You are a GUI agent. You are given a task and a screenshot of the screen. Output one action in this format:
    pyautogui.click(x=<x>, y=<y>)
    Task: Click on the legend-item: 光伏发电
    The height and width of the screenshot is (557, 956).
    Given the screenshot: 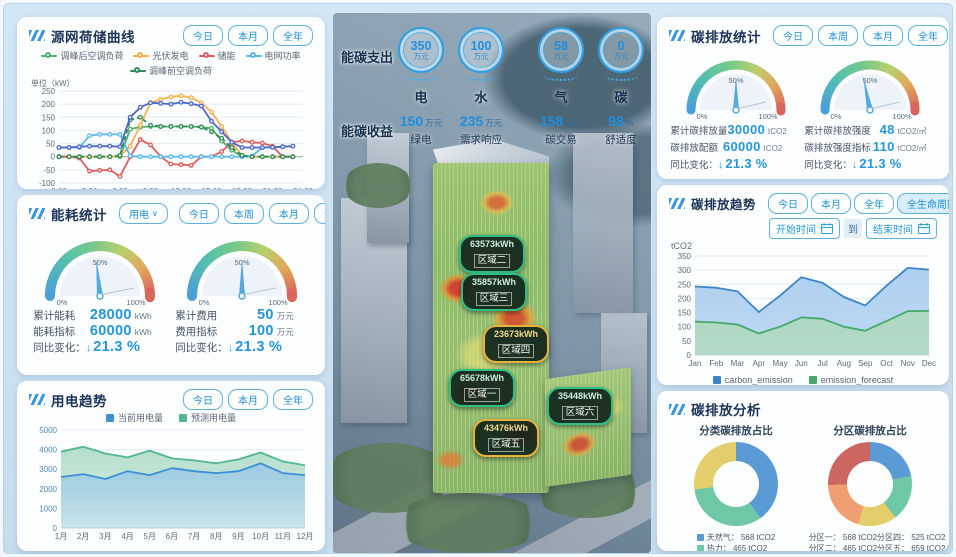 What is the action you would take?
    pyautogui.click(x=161, y=55)
    